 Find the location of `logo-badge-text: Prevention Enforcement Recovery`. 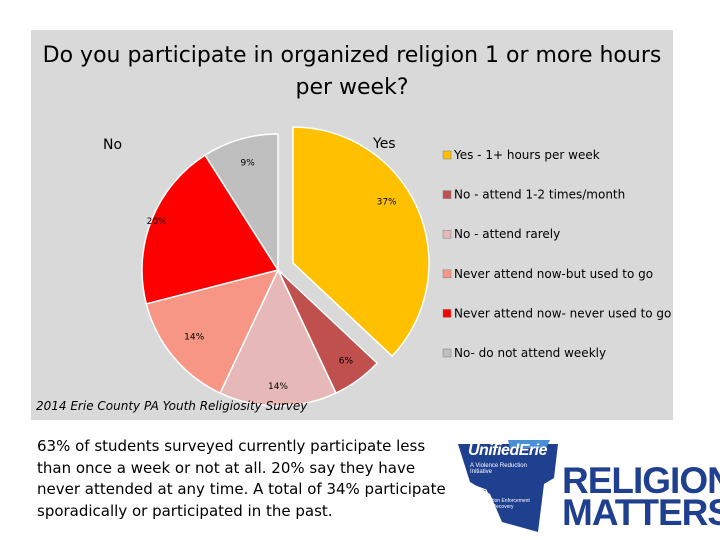

logo-badge-text: Prevention Enforcement Recovery is located at coordinates (503, 504).